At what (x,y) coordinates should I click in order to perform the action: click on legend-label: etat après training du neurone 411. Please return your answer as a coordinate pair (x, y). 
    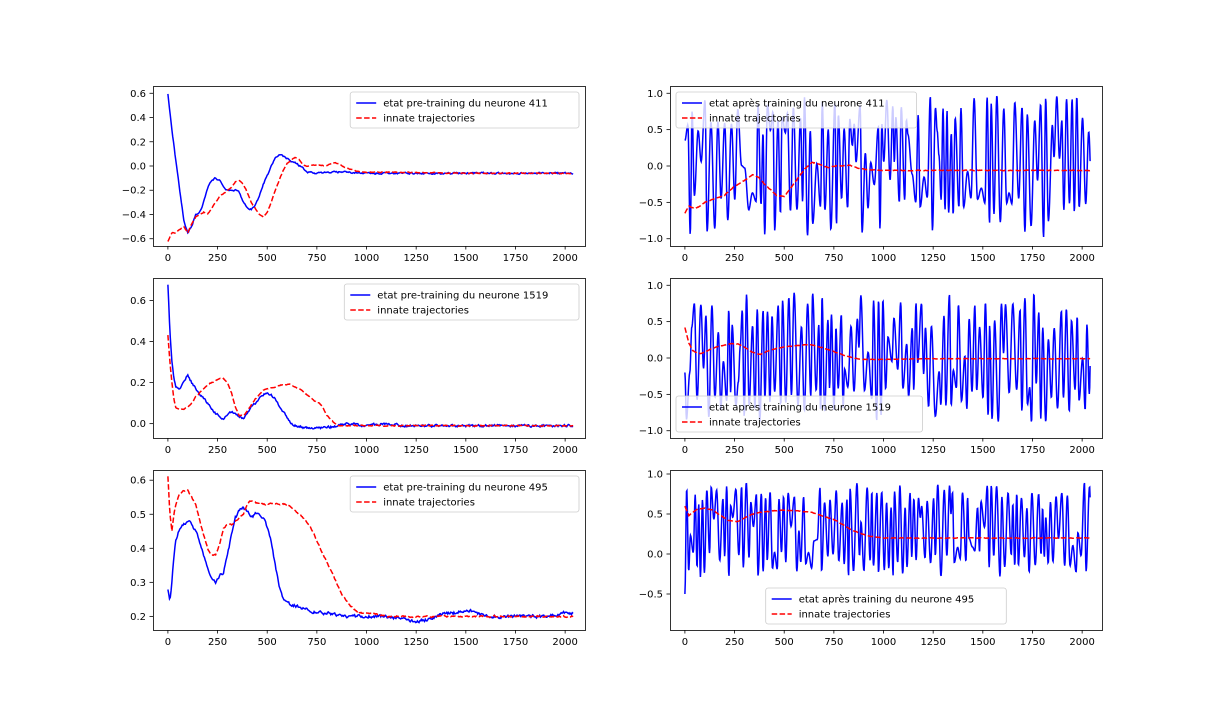
    Looking at the image, I should click on (797, 104).